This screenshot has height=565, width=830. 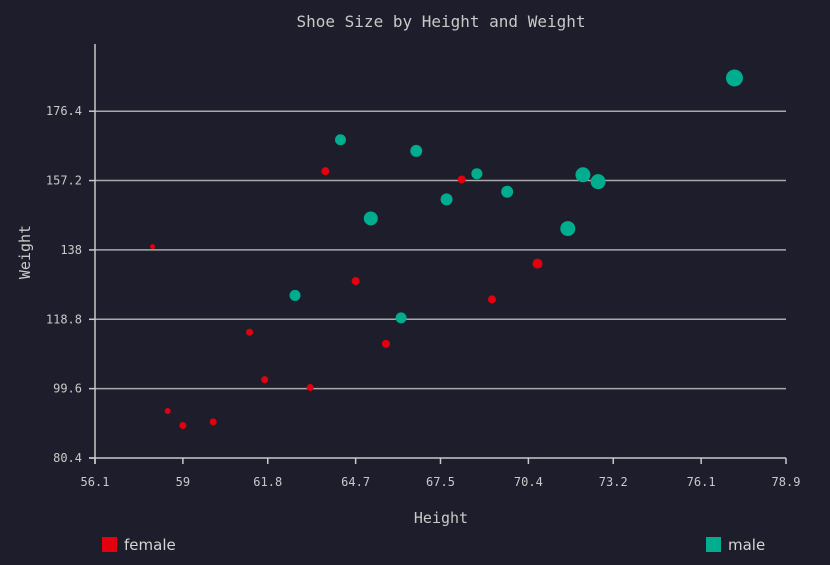 What do you see at coordinates (701, 482) in the screenshot?
I see `x-tick-label: 76.1` at bounding box center [701, 482].